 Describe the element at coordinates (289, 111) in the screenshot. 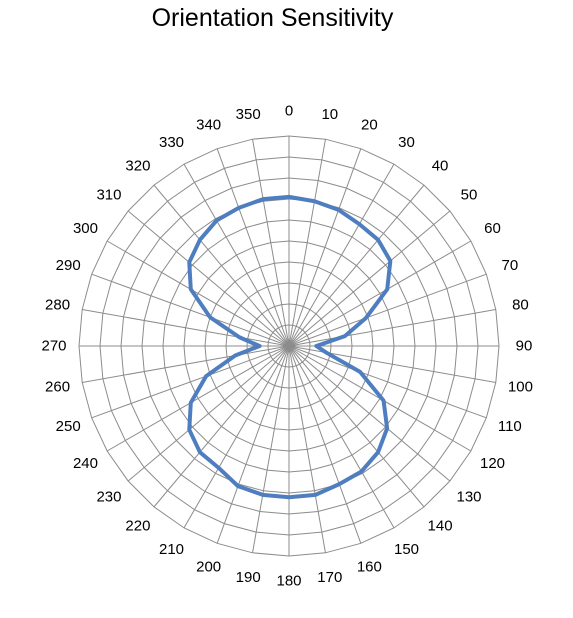

I see `tick-label-0: 0` at that location.